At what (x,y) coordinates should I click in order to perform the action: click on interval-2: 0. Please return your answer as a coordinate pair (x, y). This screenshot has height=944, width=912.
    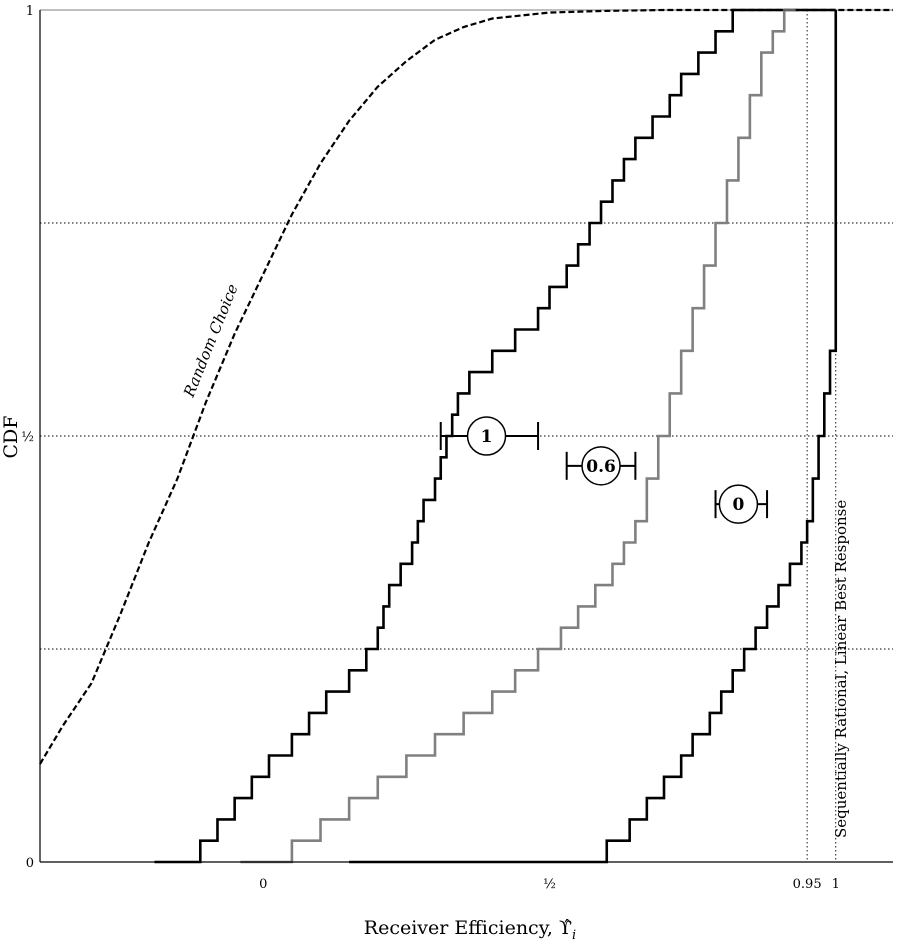
    Looking at the image, I should click on (741, 504).